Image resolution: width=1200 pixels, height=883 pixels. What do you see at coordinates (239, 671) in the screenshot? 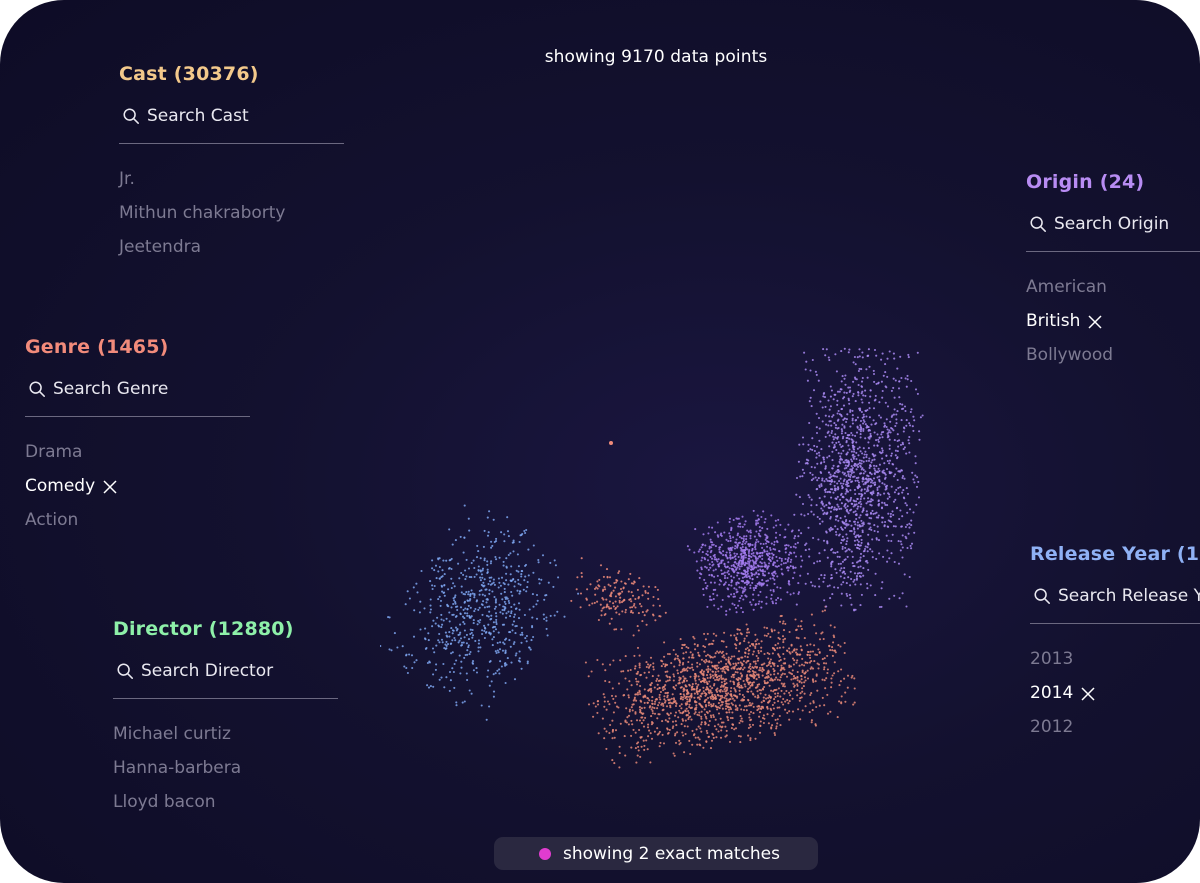
I see `director-search-input` at bounding box center [239, 671].